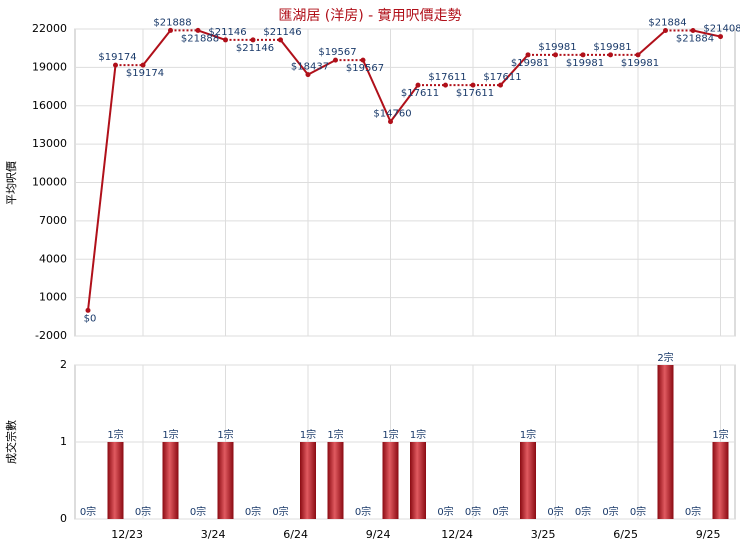  Describe the element at coordinates (49, 143) in the screenshot. I see `y-tick-label: 13000` at that location.